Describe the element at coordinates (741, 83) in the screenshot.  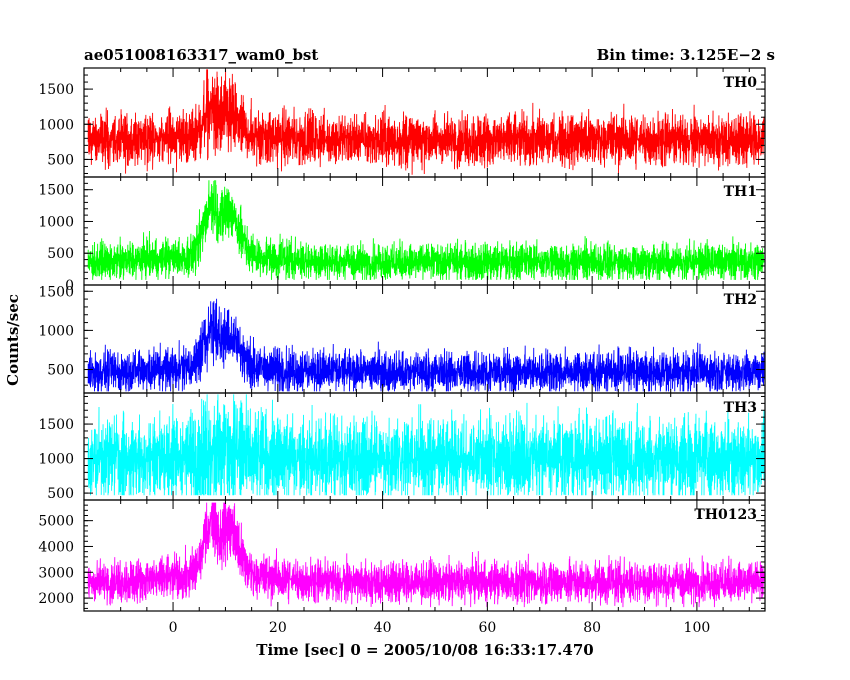
I see `panel-label: TH0` at that location.